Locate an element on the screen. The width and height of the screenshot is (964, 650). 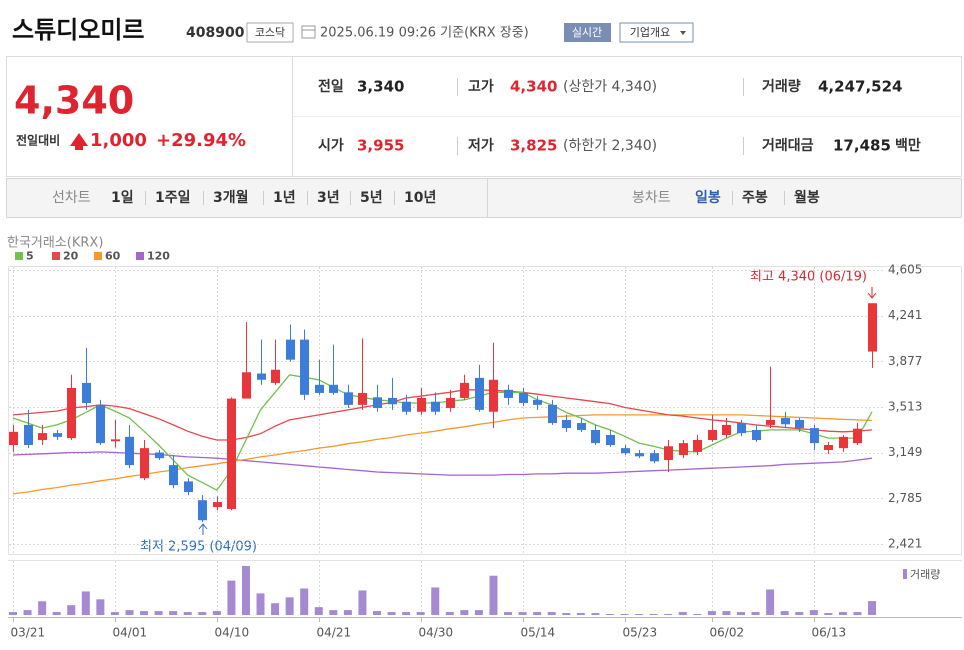
realtime-label: 실시간 is located at coordinates (587, 32).